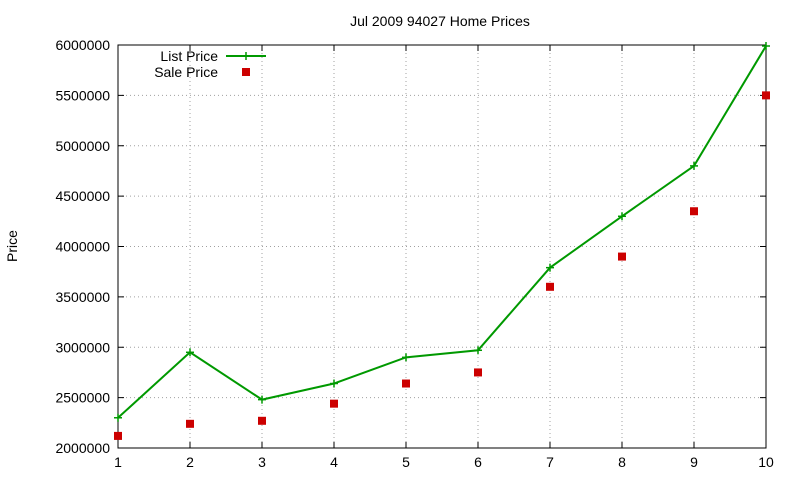 Image resolution: width=800 pixels, height=480 pixels. What do you see at coordinates (246, 56) in the screenshot?
I see `legend-plus-marker` at bounding box center [246, 56].